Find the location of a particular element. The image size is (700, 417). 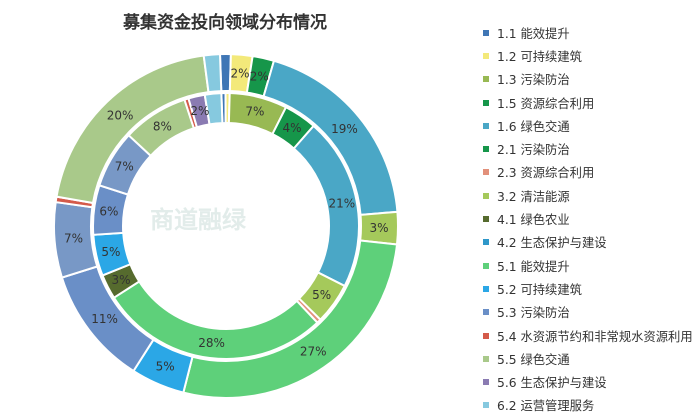

outer-slice-label-10: 20% is located at coordinates (120, 116).